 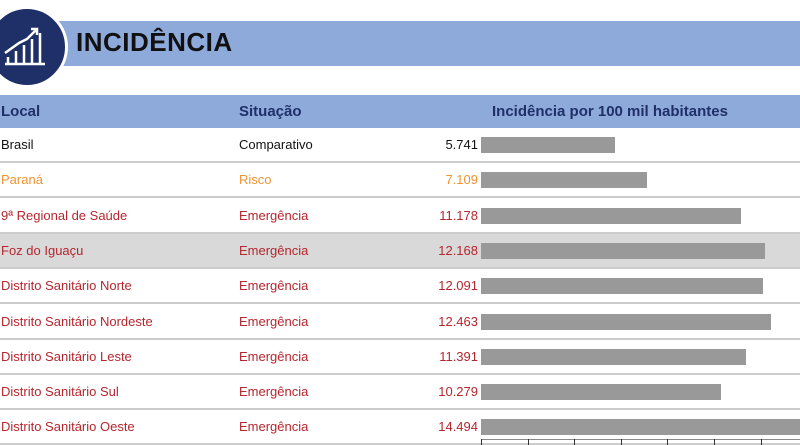 I want to click on data-label: 11.391, so click(x=458, y=356).